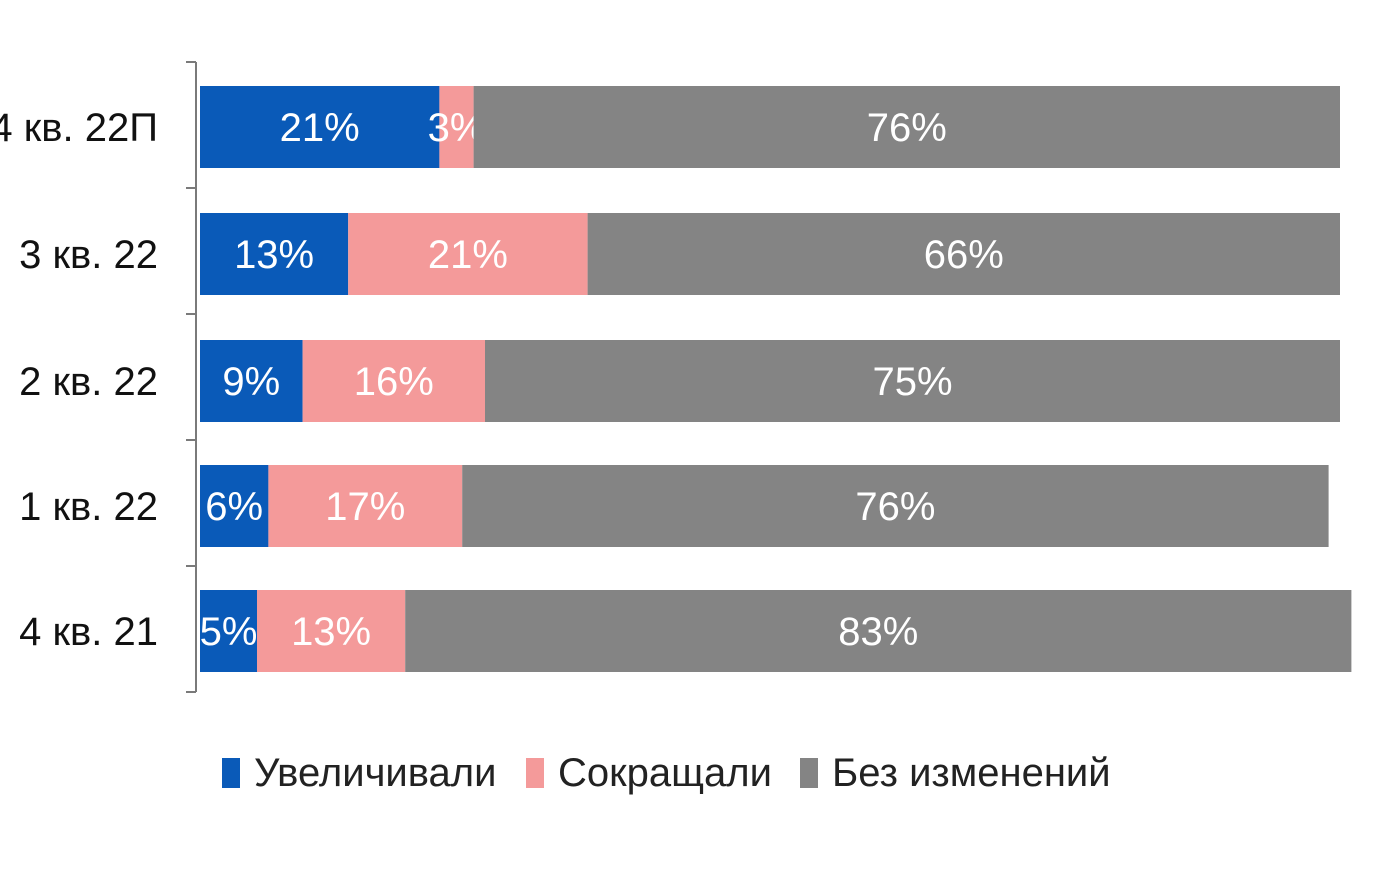  I want to click on data-label: 75%, so click(912, 382).